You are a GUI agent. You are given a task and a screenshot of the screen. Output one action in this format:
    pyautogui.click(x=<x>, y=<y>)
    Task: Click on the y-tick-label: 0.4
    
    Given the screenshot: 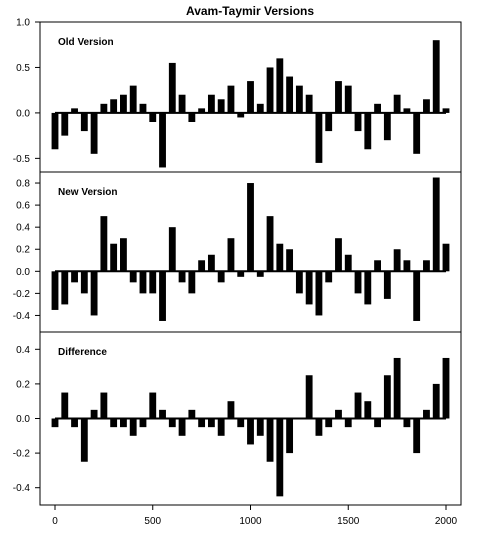 What is the action you would take?
    pyautogui.click(x=23, y=228)
    